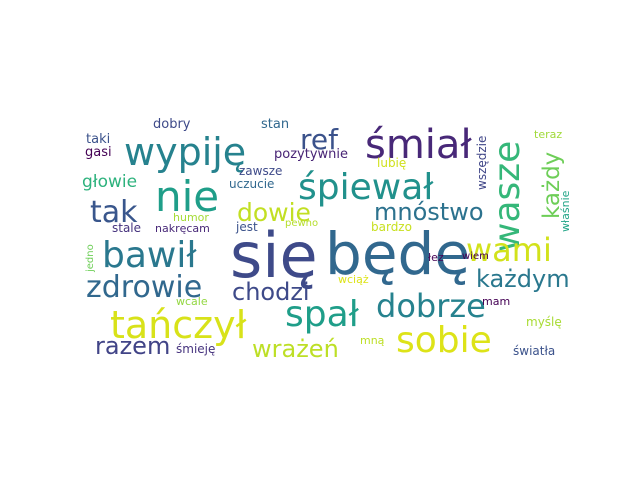  I want to click on word: dowie, so click(274, 212).